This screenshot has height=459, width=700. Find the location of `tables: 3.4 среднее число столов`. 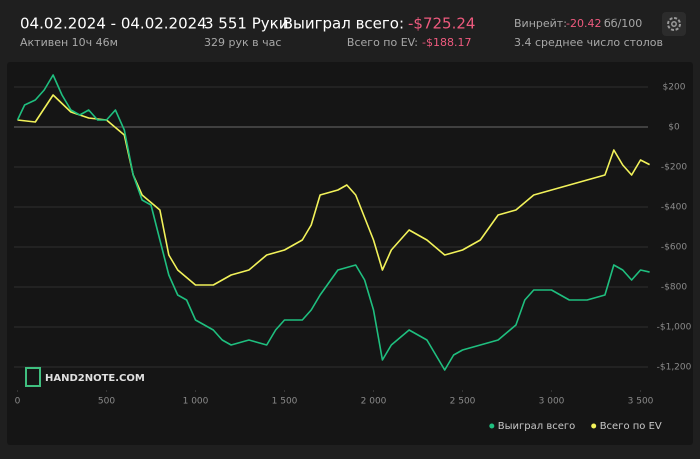

tables: 3.4 среднее число столов is located at coordinates (588, 42).